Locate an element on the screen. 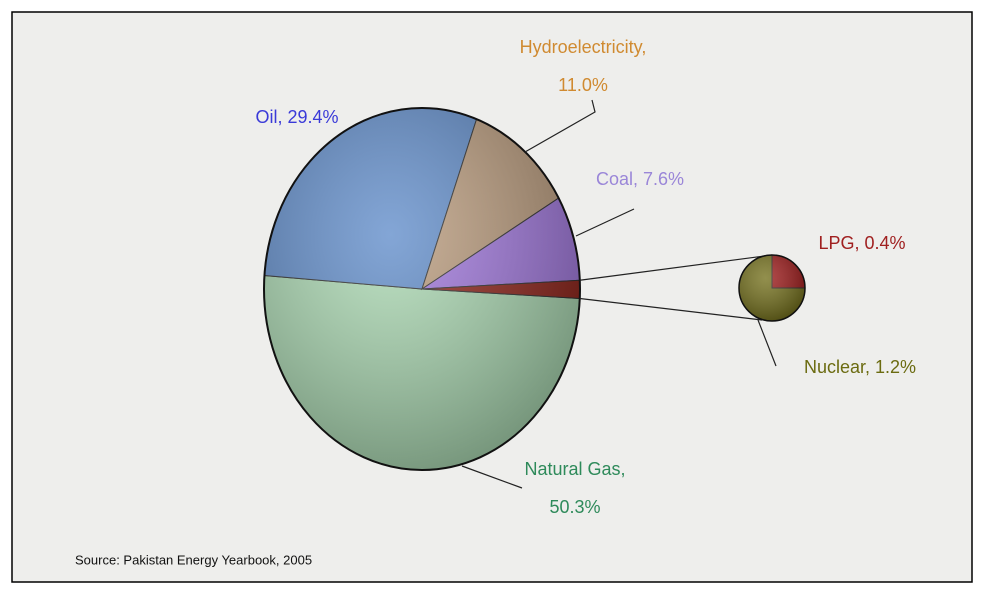 This screenshot has height=594, width=984. data-label: Natural Gas, is located at coordinates (574, 469).